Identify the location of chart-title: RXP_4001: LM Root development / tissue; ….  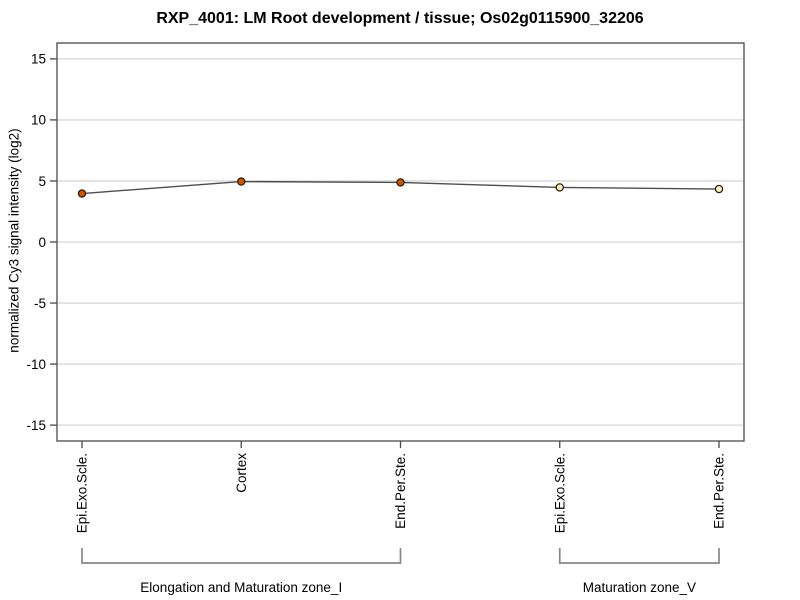
(400, 18).